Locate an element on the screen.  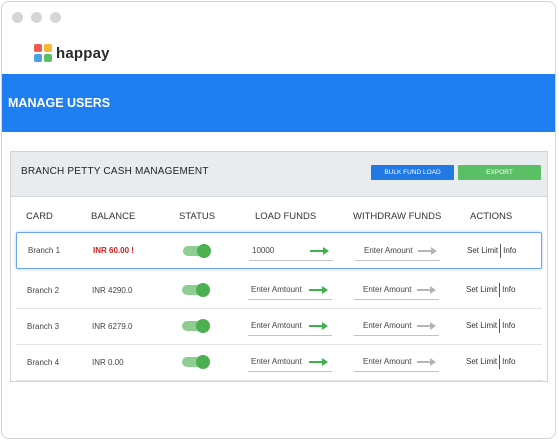
column-header-status: STATUS is located at coordinates (197, 216).